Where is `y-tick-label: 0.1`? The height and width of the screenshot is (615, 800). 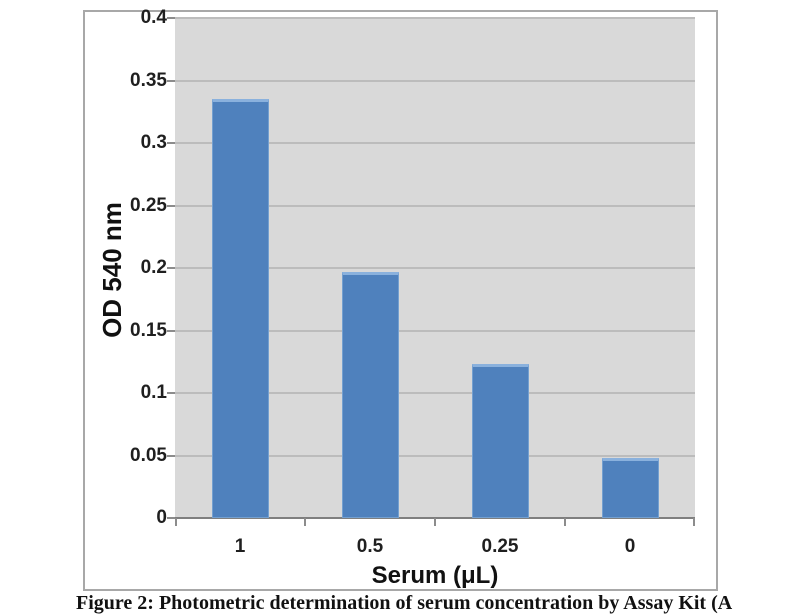 y-tick-label: 0.1 is located at coordinates (153, 392).